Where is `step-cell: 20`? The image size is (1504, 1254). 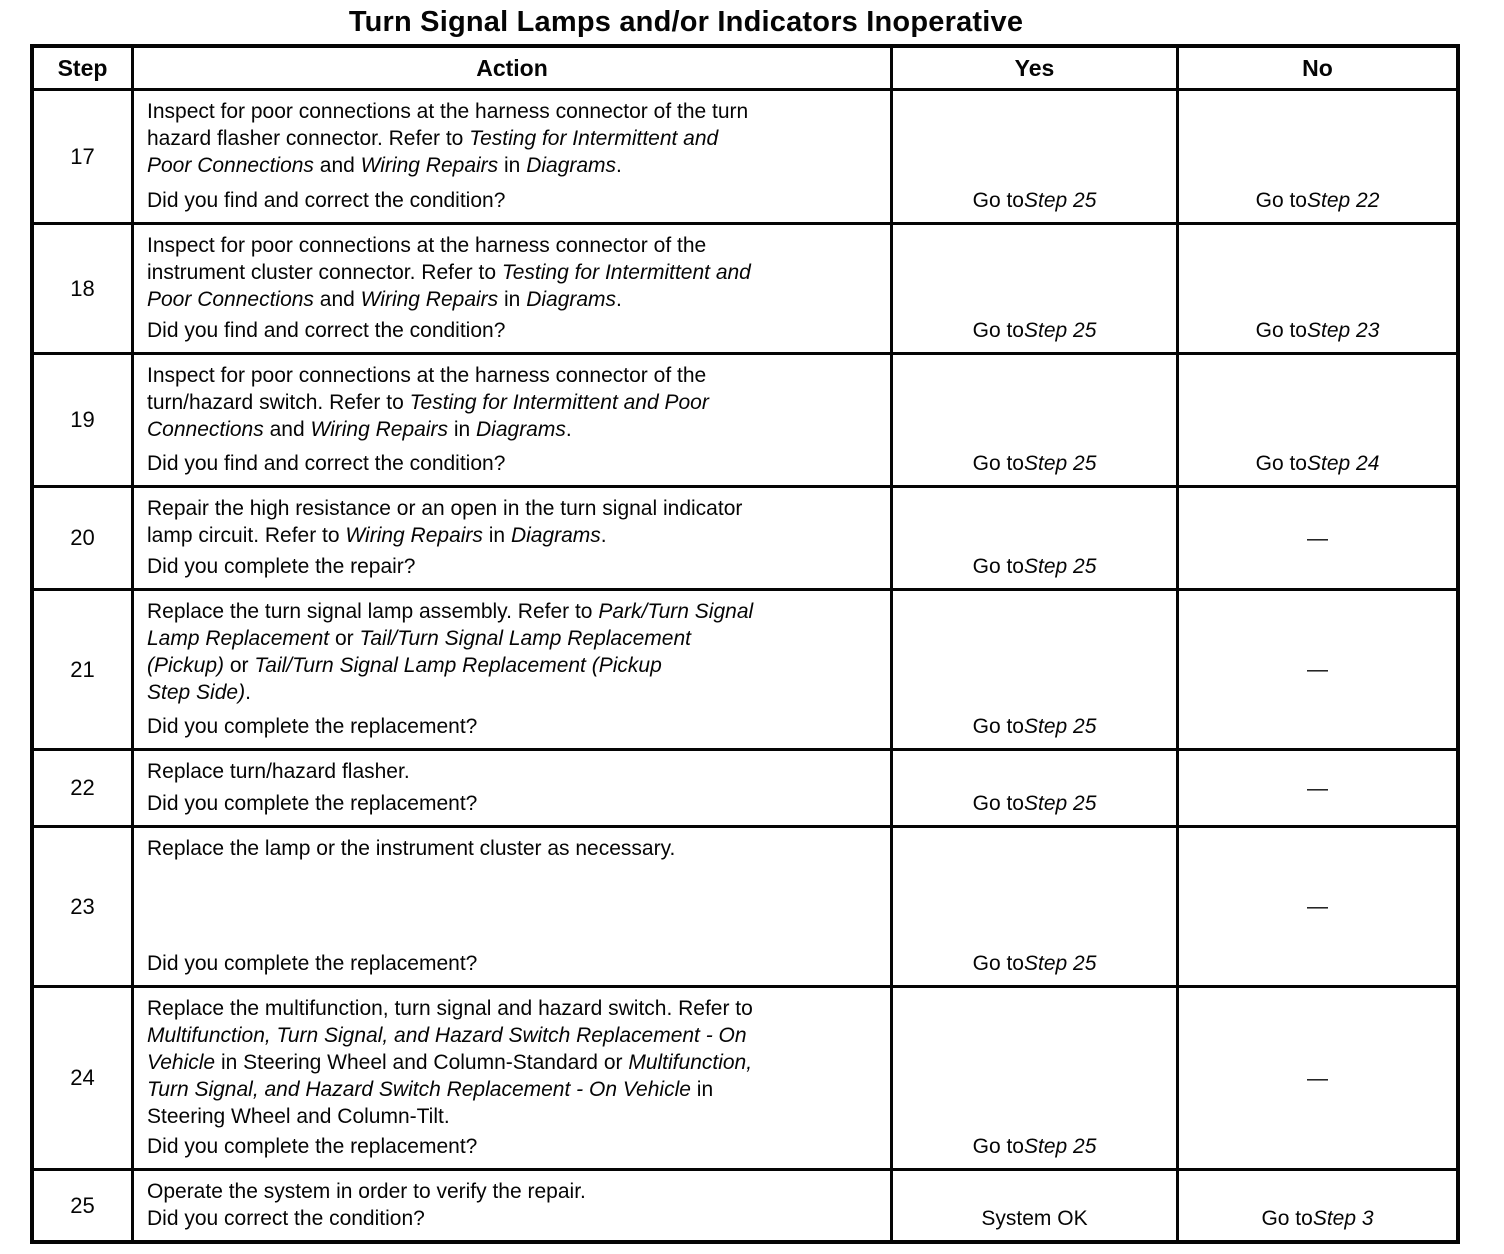
step-cell: 20 is located at coordinates (82, 537).